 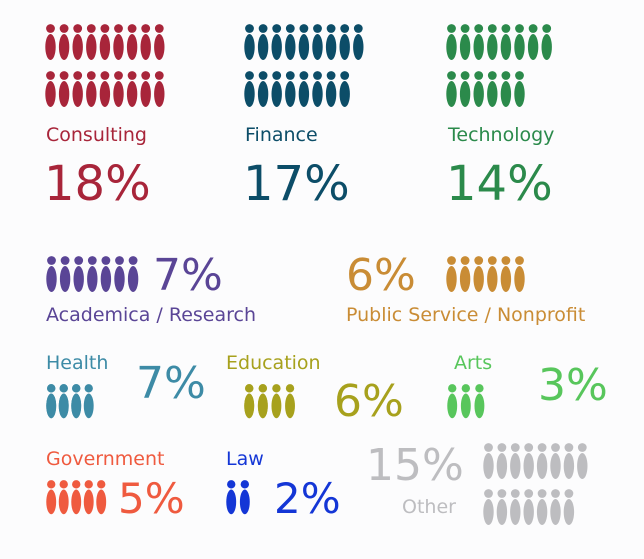 I want to click on category-label-finance: Finance, so click(x=281, y=135).